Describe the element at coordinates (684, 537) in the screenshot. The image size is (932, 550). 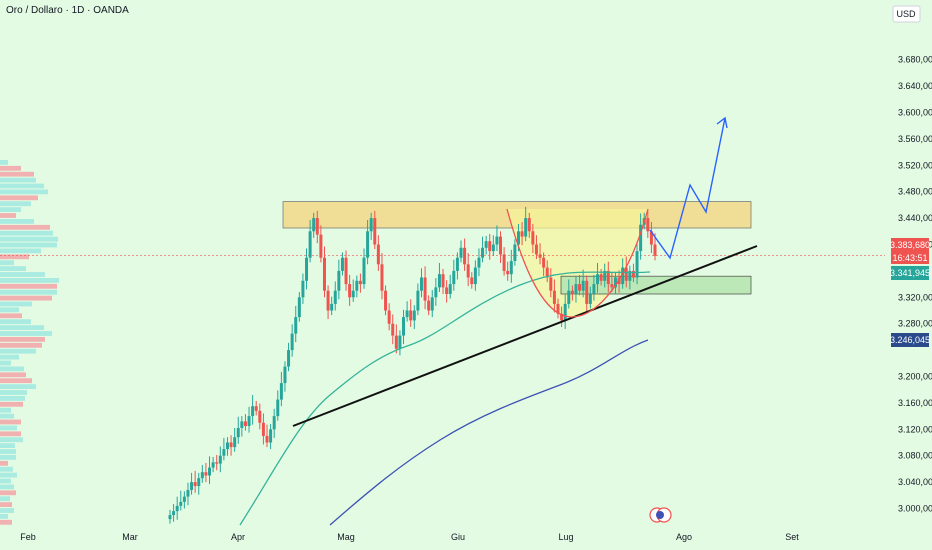
I see `time-tick-label: Ago` at that location.